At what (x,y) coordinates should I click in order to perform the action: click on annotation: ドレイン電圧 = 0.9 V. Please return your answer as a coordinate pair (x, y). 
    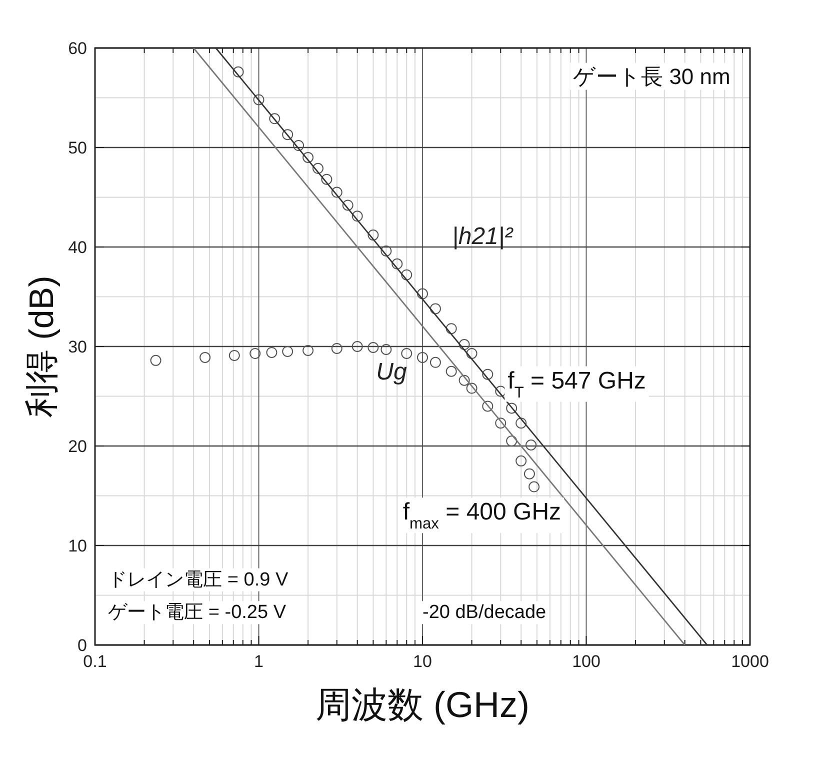
    Looking at the image, I should click on (198, 579).